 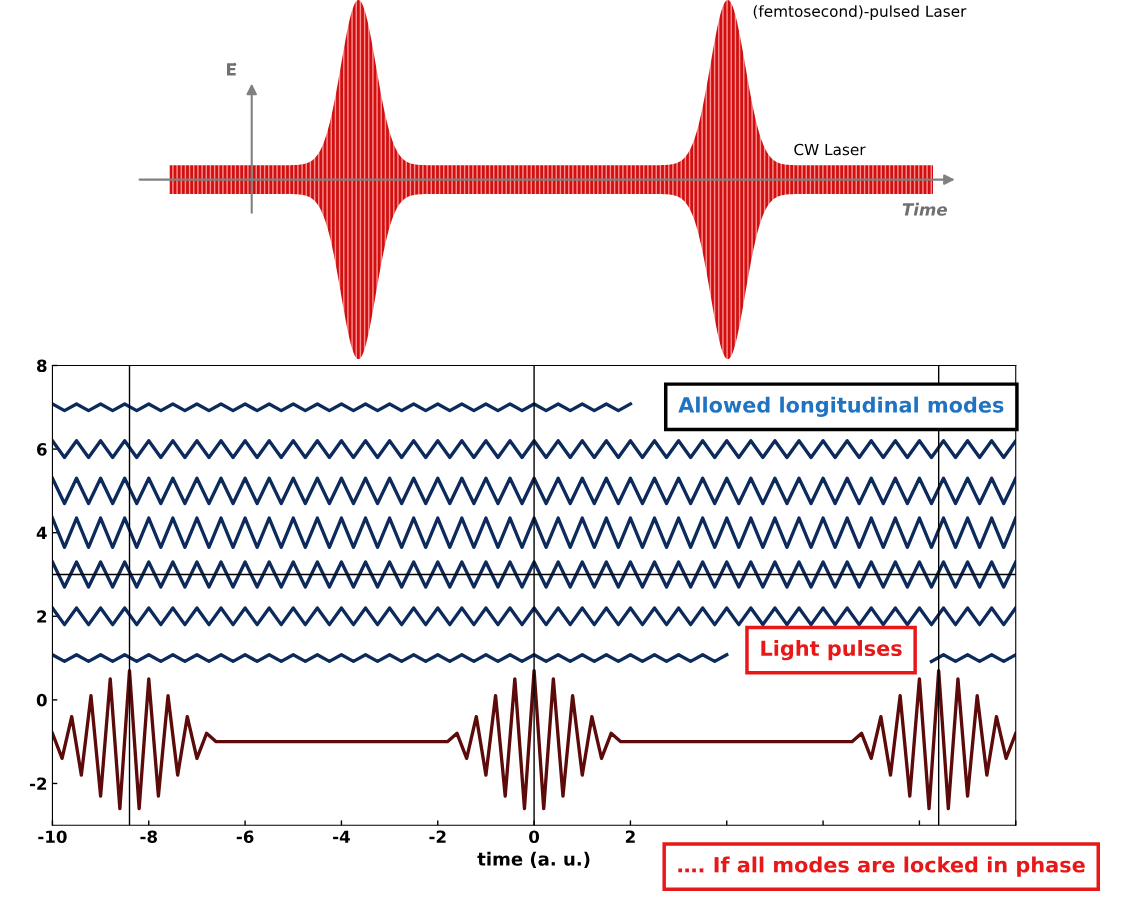 What do you see at coordinates (232, 69) in the screenshot?
I see `text: E⃗` at bounding box center [232, 69].